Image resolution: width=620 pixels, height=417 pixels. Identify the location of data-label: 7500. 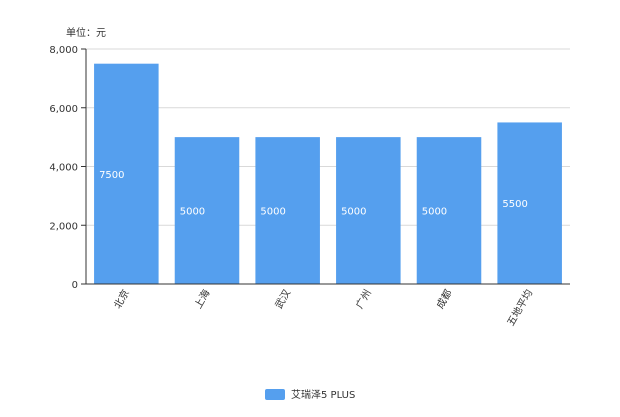
(111, 175).